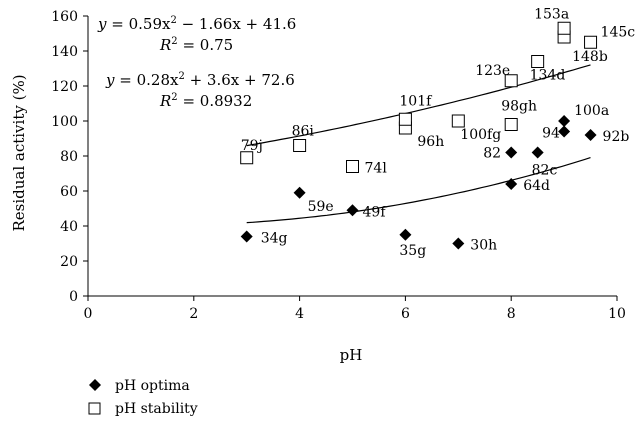 Image resolution: width=640 pixels, height=429 pixels. I want to click on y-axis-title: Residual activity (%), so click(19, 152).